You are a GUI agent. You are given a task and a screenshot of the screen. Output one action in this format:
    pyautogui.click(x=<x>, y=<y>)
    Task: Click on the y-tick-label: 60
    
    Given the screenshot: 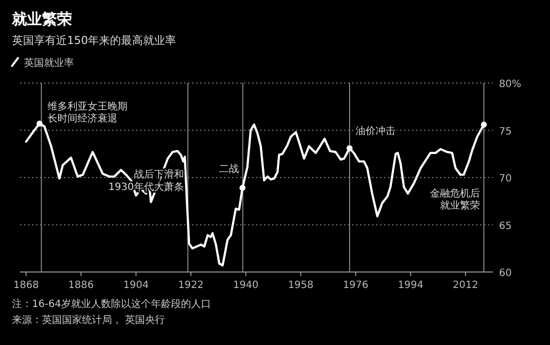 What is the action you would take?
    pyautogui.click(x=505, y=273)
    